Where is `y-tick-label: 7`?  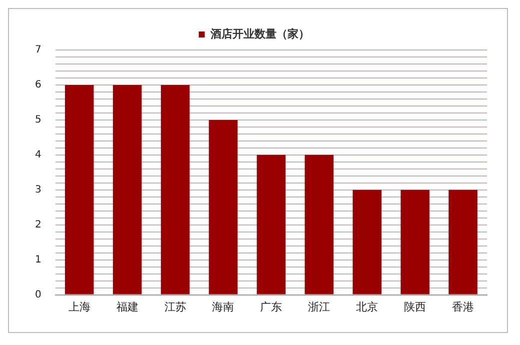
y-tick-label: 7 is located at coordinates (38, 50).